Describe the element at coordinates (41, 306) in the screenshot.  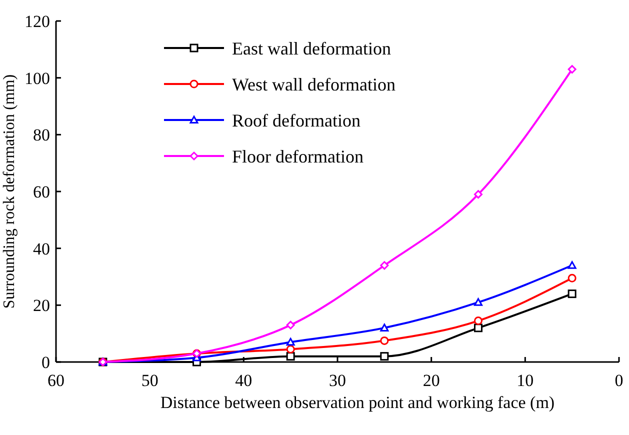
I see `y-tick-label: 20` at that location.